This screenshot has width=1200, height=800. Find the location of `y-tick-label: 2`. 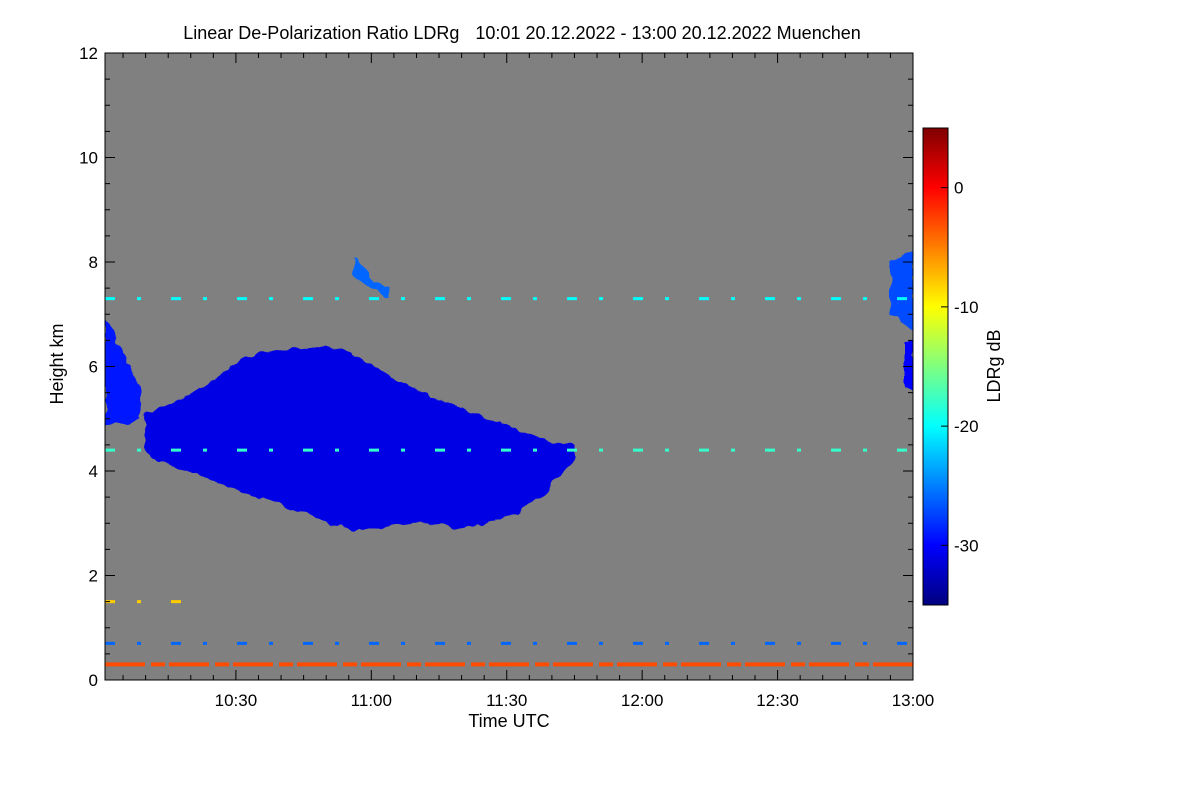

y-tick-label: 2 is located at coordinates (93, 576).